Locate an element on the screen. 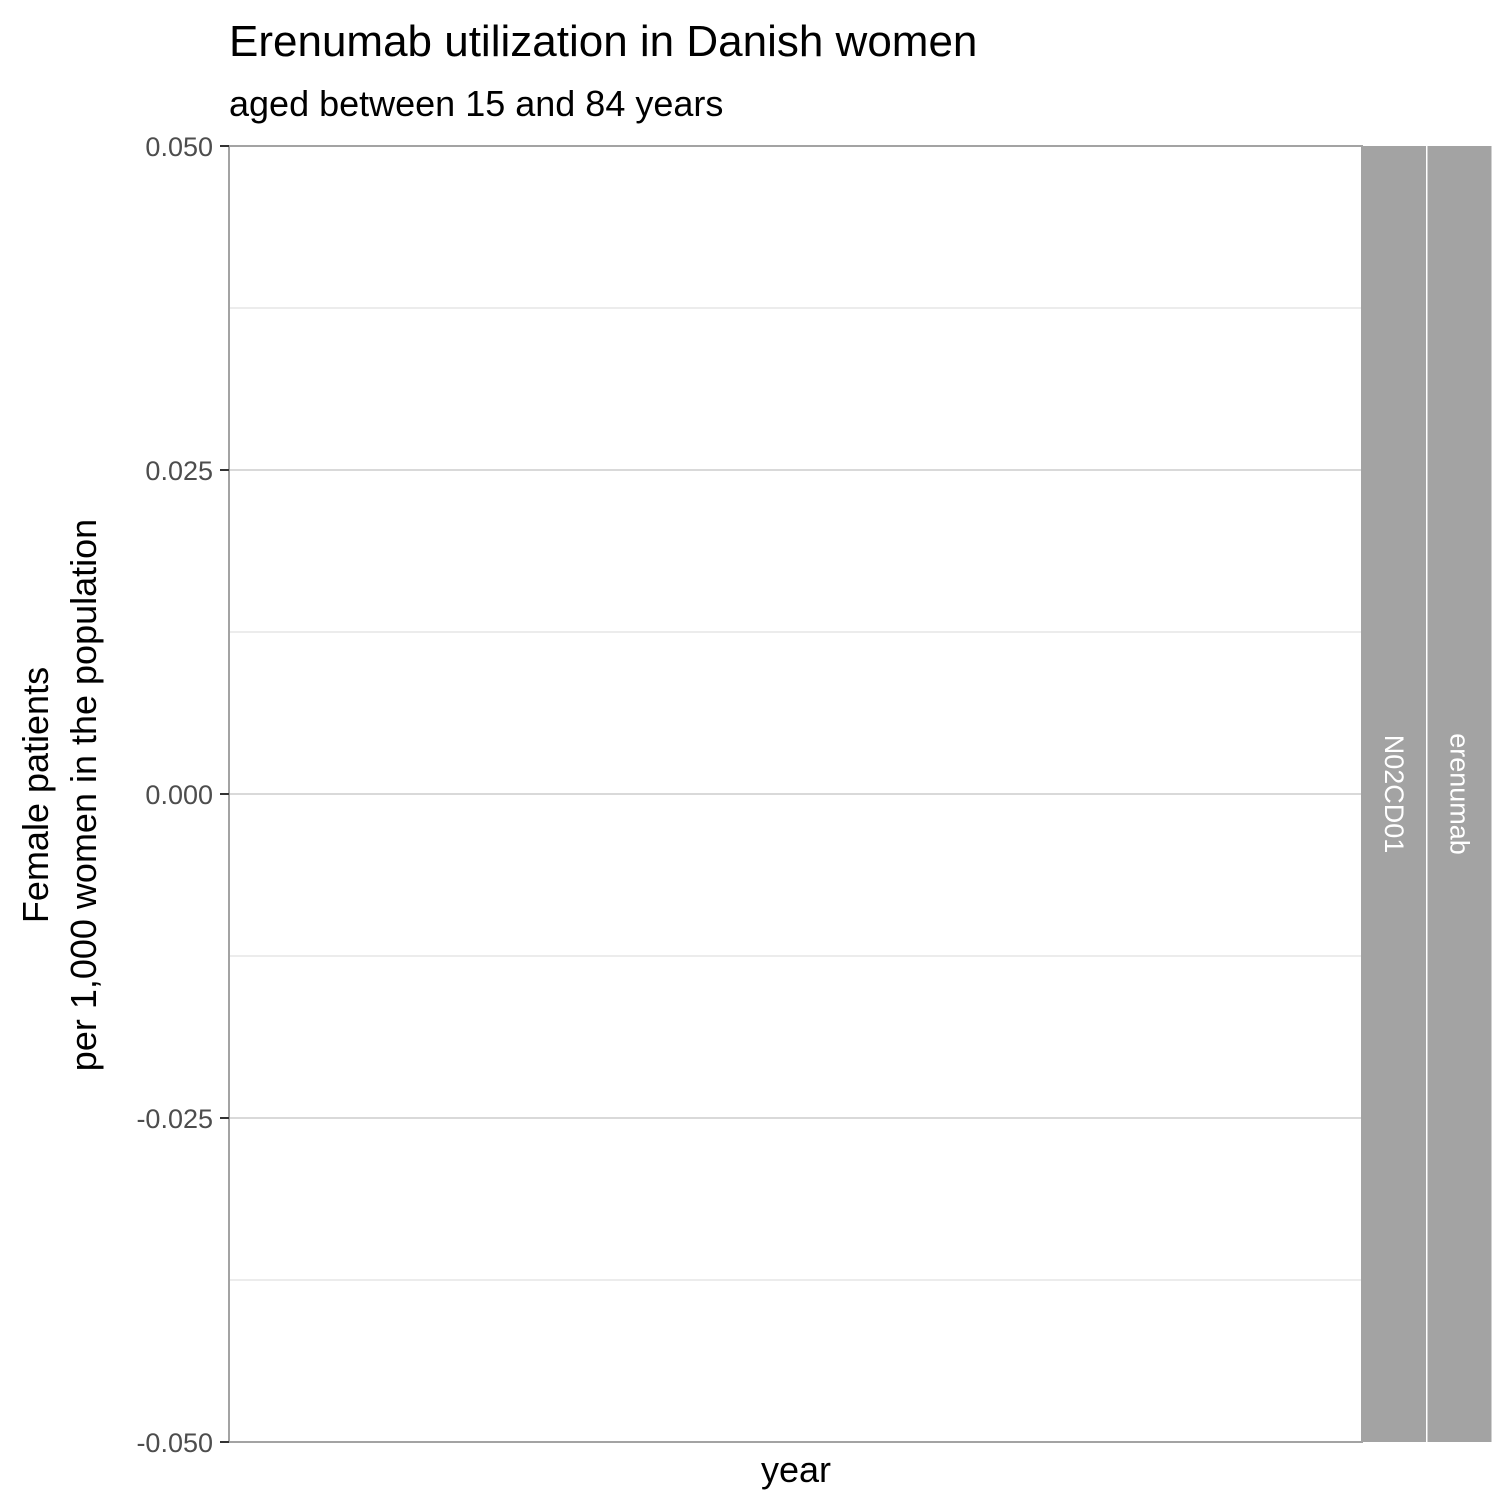 The width and height of the screenshot is (1512, 1512). y-tick-label: 0.025 is located at coordinates (179, 471).